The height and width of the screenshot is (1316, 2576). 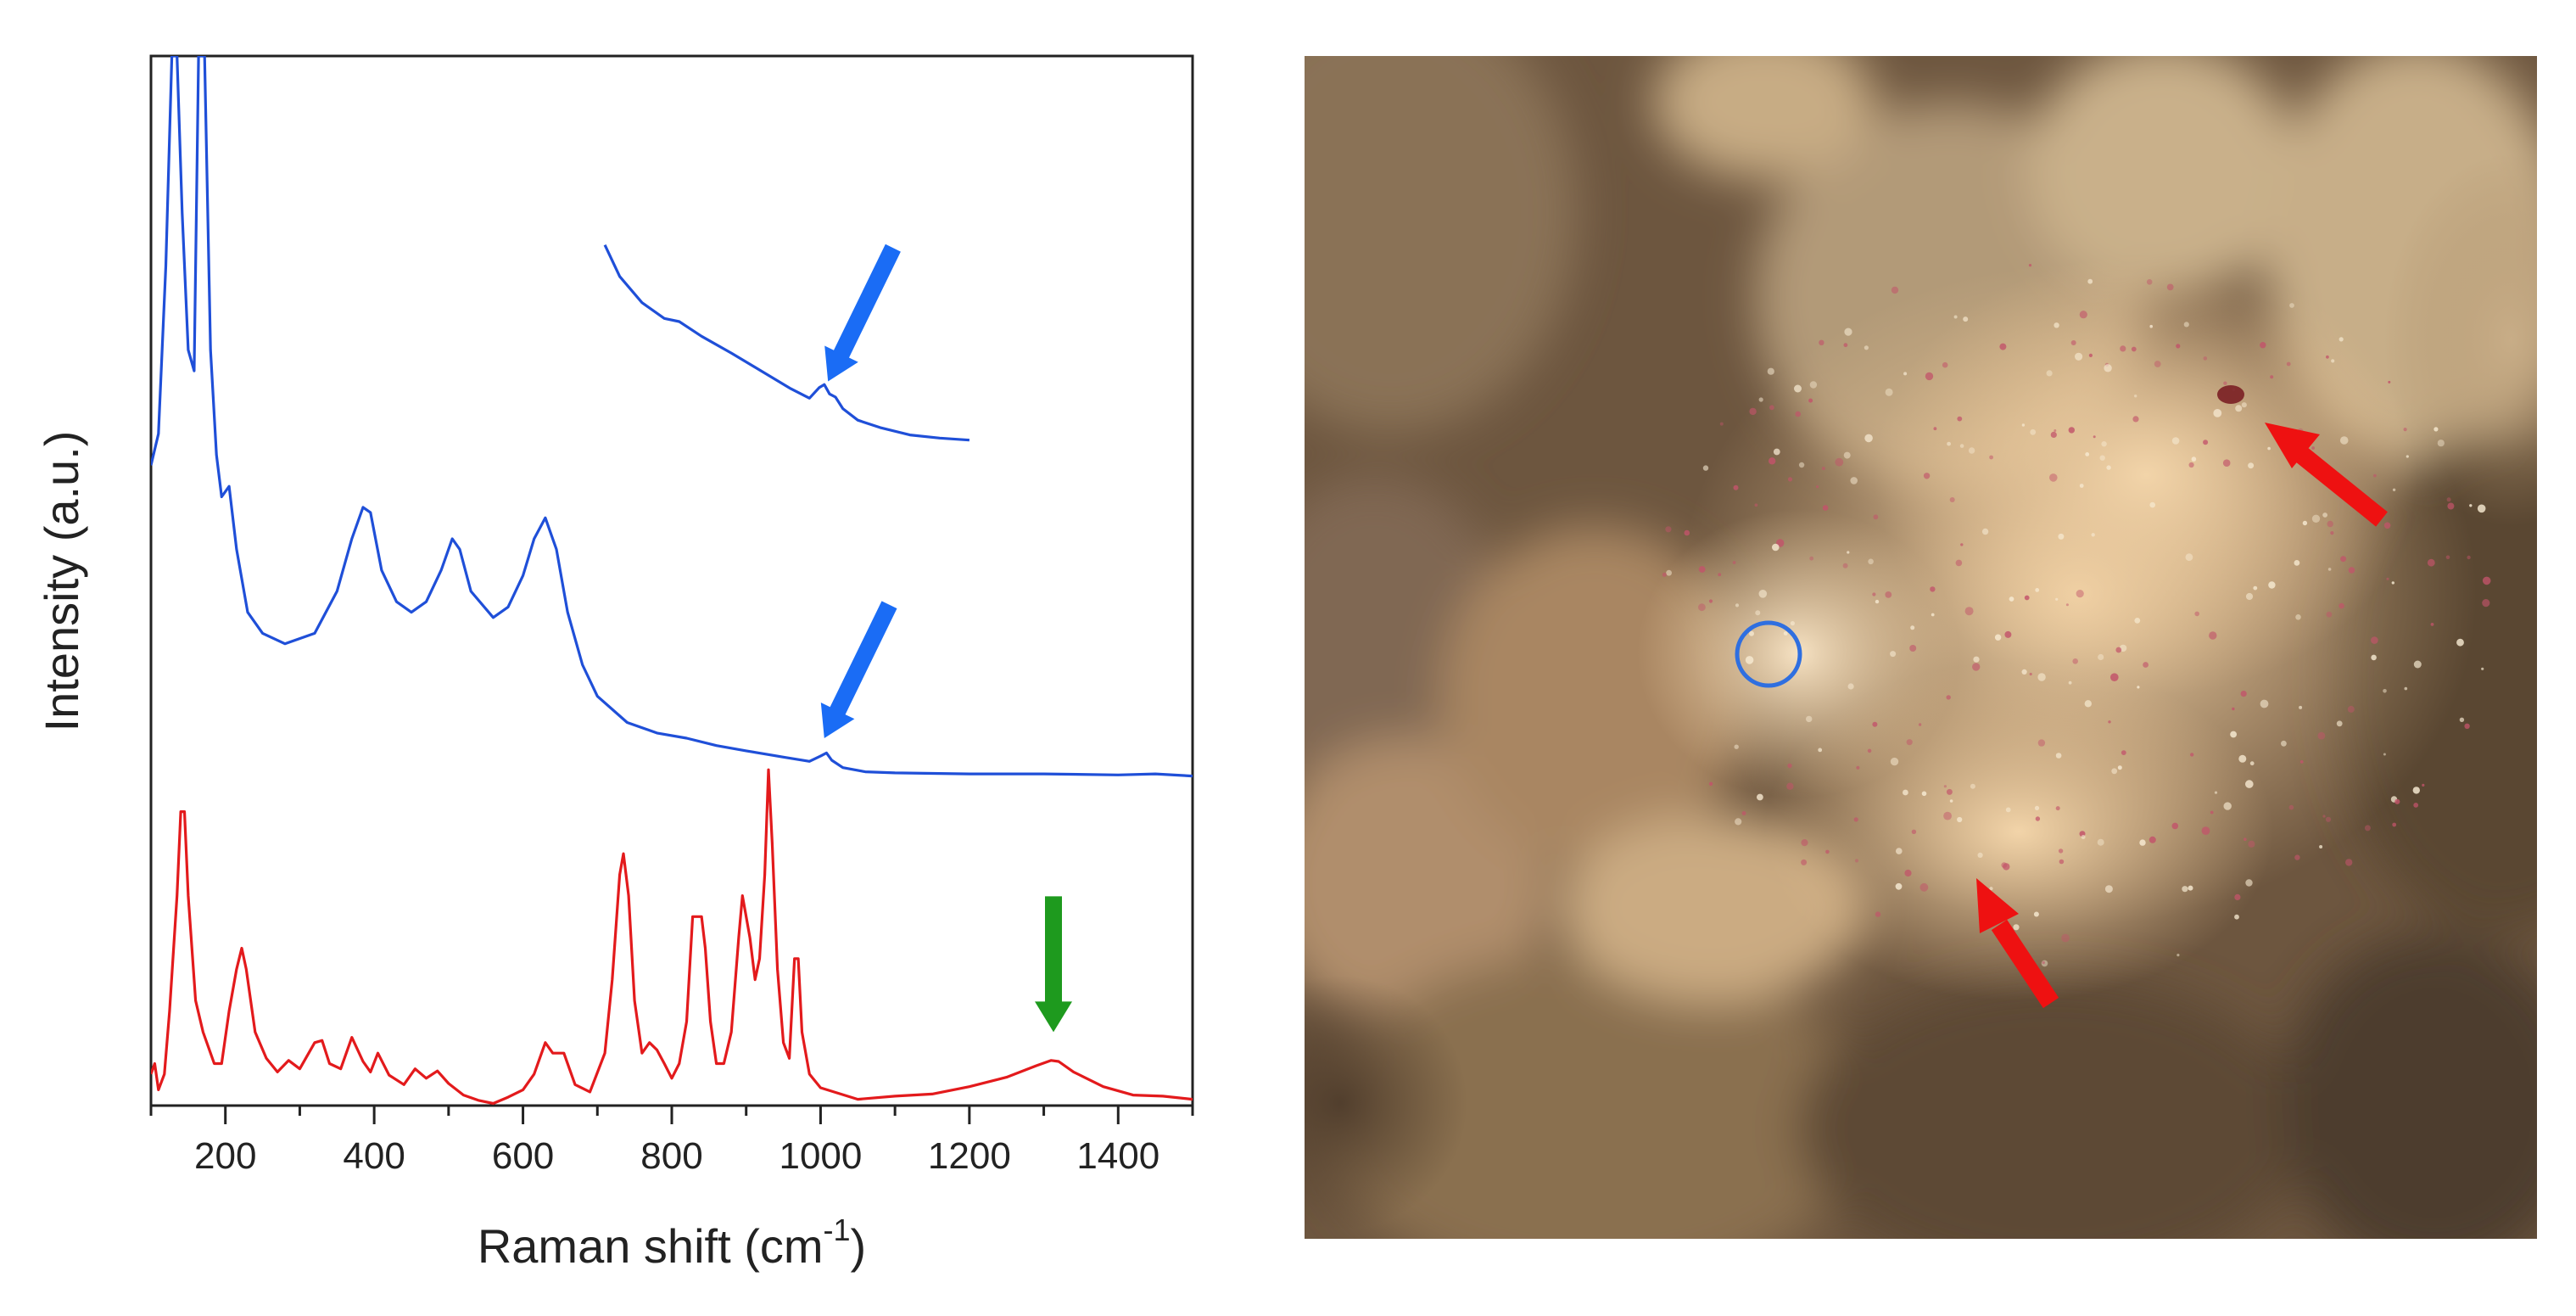 I want to click on x-ticks: 200 400 600 800 1000 1200 1400, so click(x=671, y=1141).